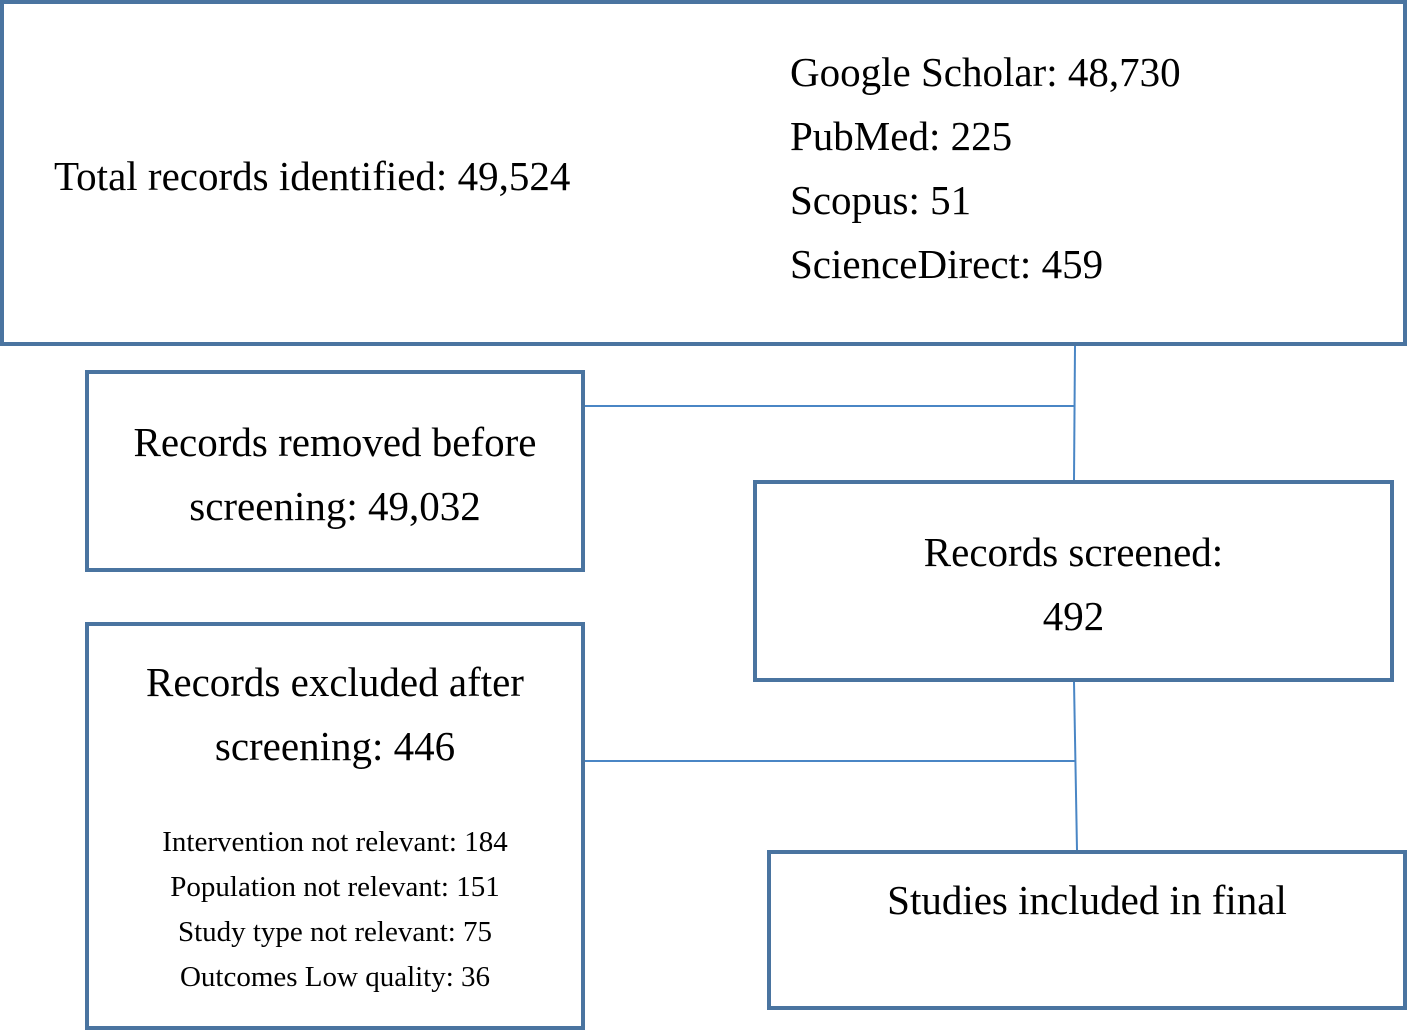 This screenshot has height=1030, width=1407. What do you see at coordinates (881, 200) in the screenshot?
I see `source-scopus: Scopus: 51` at bounding box center [881, 200].